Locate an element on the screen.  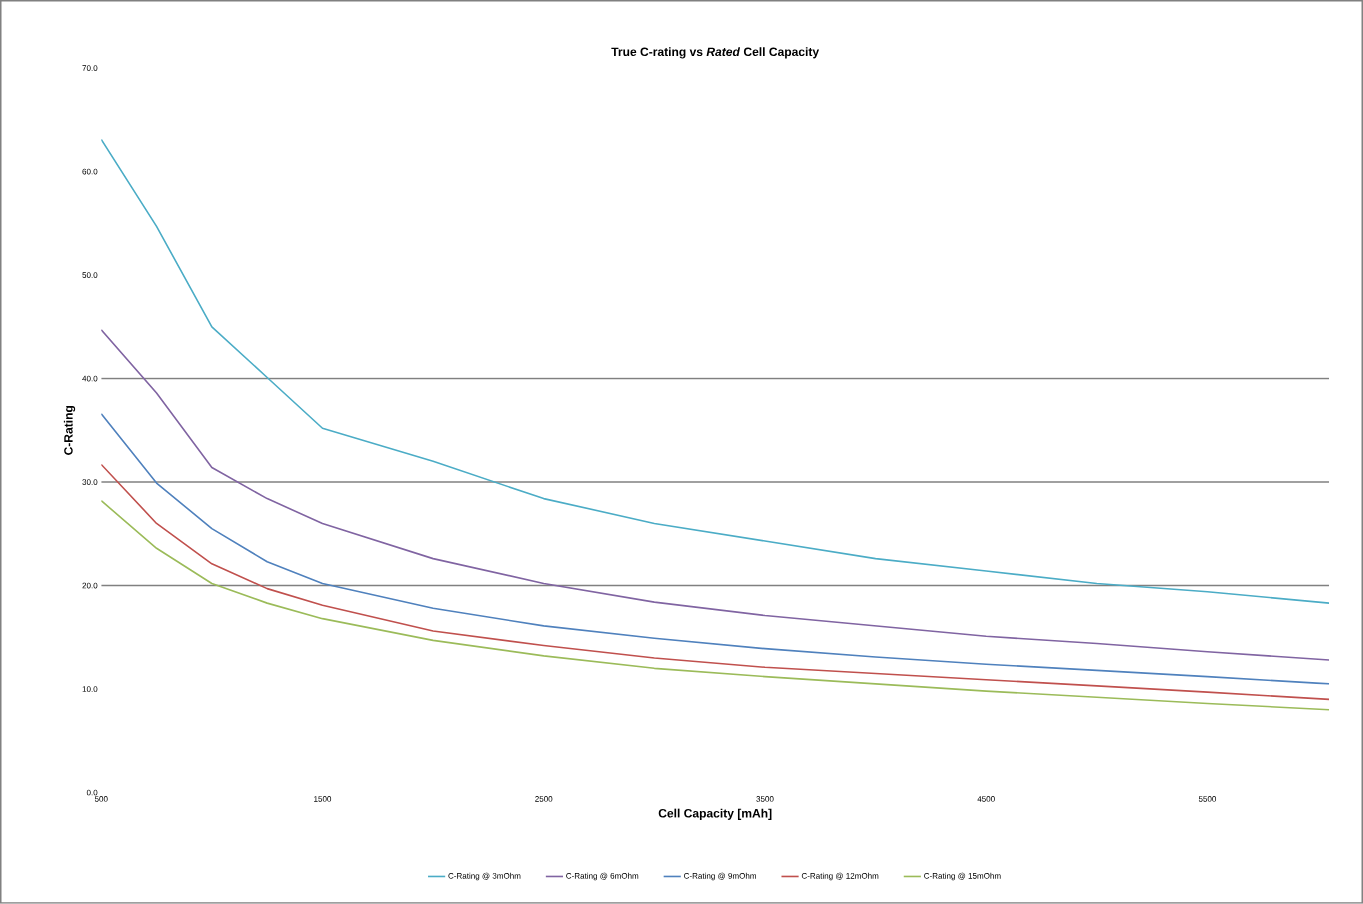
legend-label: C-Rating @ 15mOhm is located at coordinates (962, 876).